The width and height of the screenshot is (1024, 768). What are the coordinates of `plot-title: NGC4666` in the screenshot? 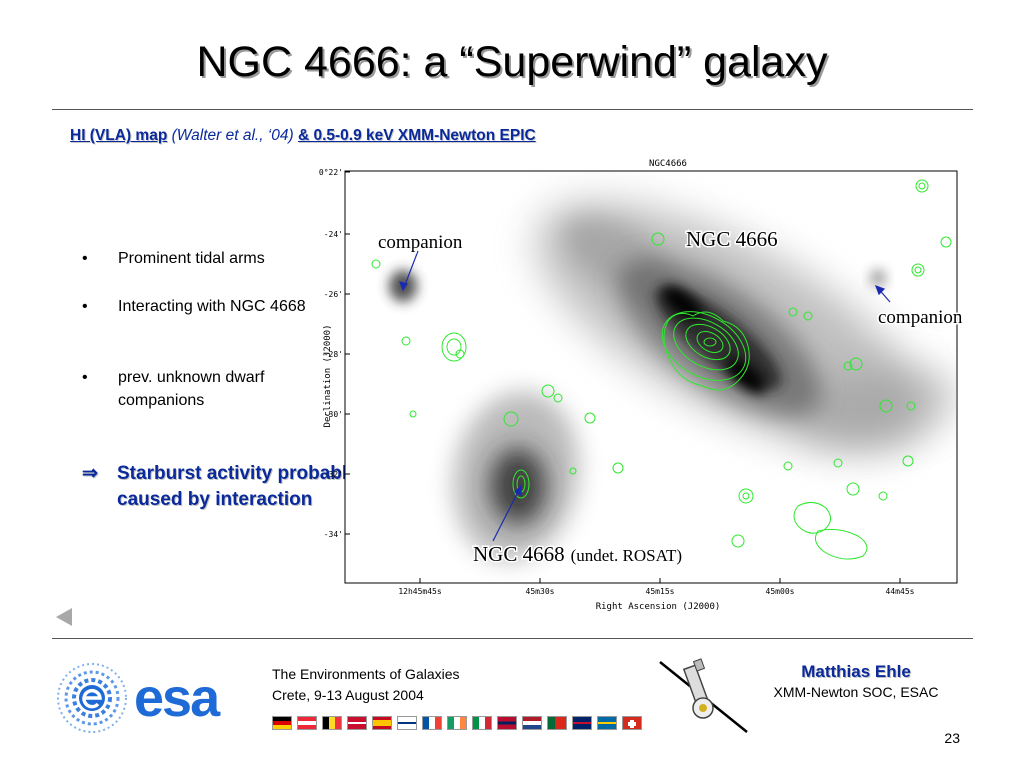 It's located at (668, 164).